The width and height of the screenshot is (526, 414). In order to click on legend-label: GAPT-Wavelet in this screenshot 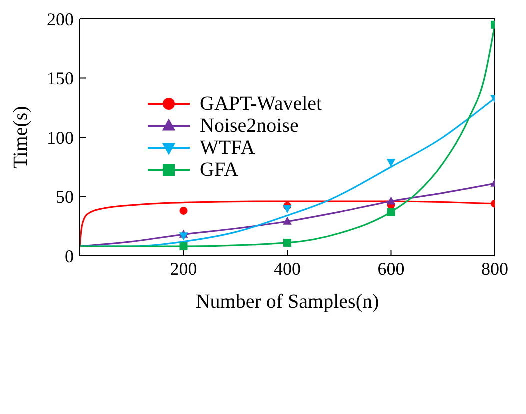, I will do `click(261, 104)`.